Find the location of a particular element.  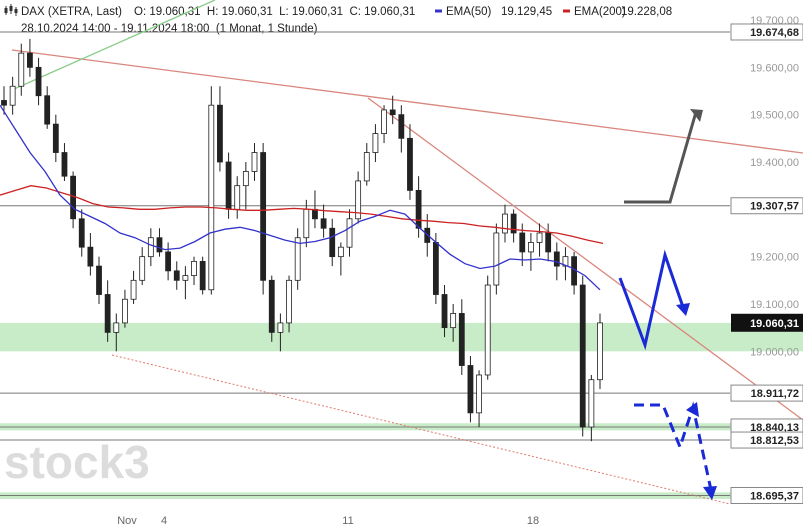

ema200-line is located at coordinates (302, 215).